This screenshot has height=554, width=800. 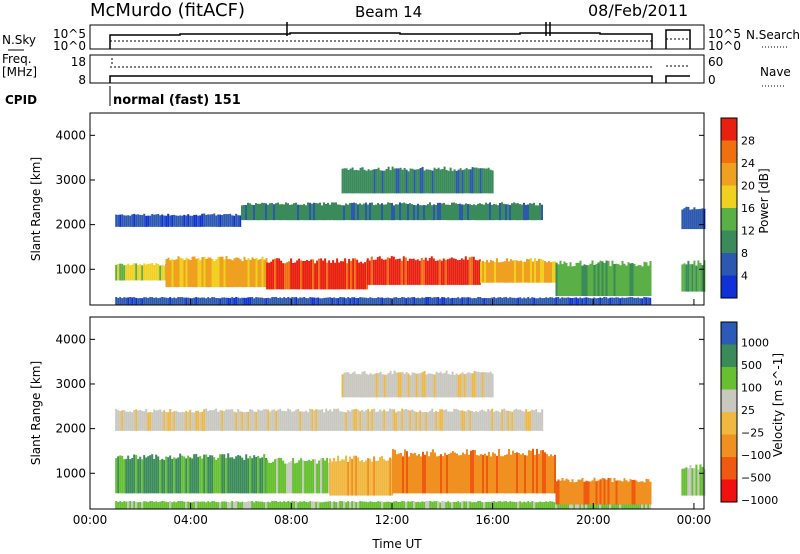 What do you see at coordinates (715, 62) in the screenshot?
I see `nave-tick-high: 60` at bounding box center [715, 62].